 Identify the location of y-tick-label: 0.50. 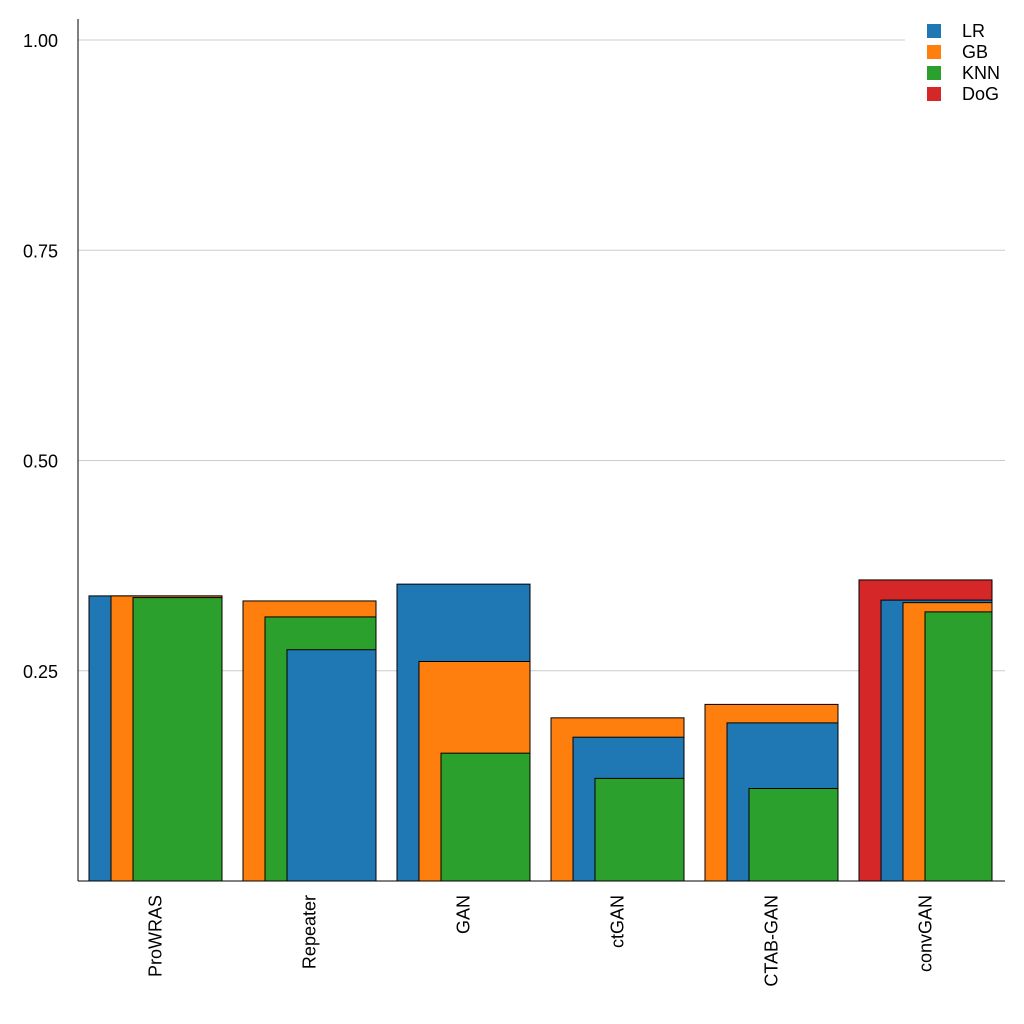
(40, 462).